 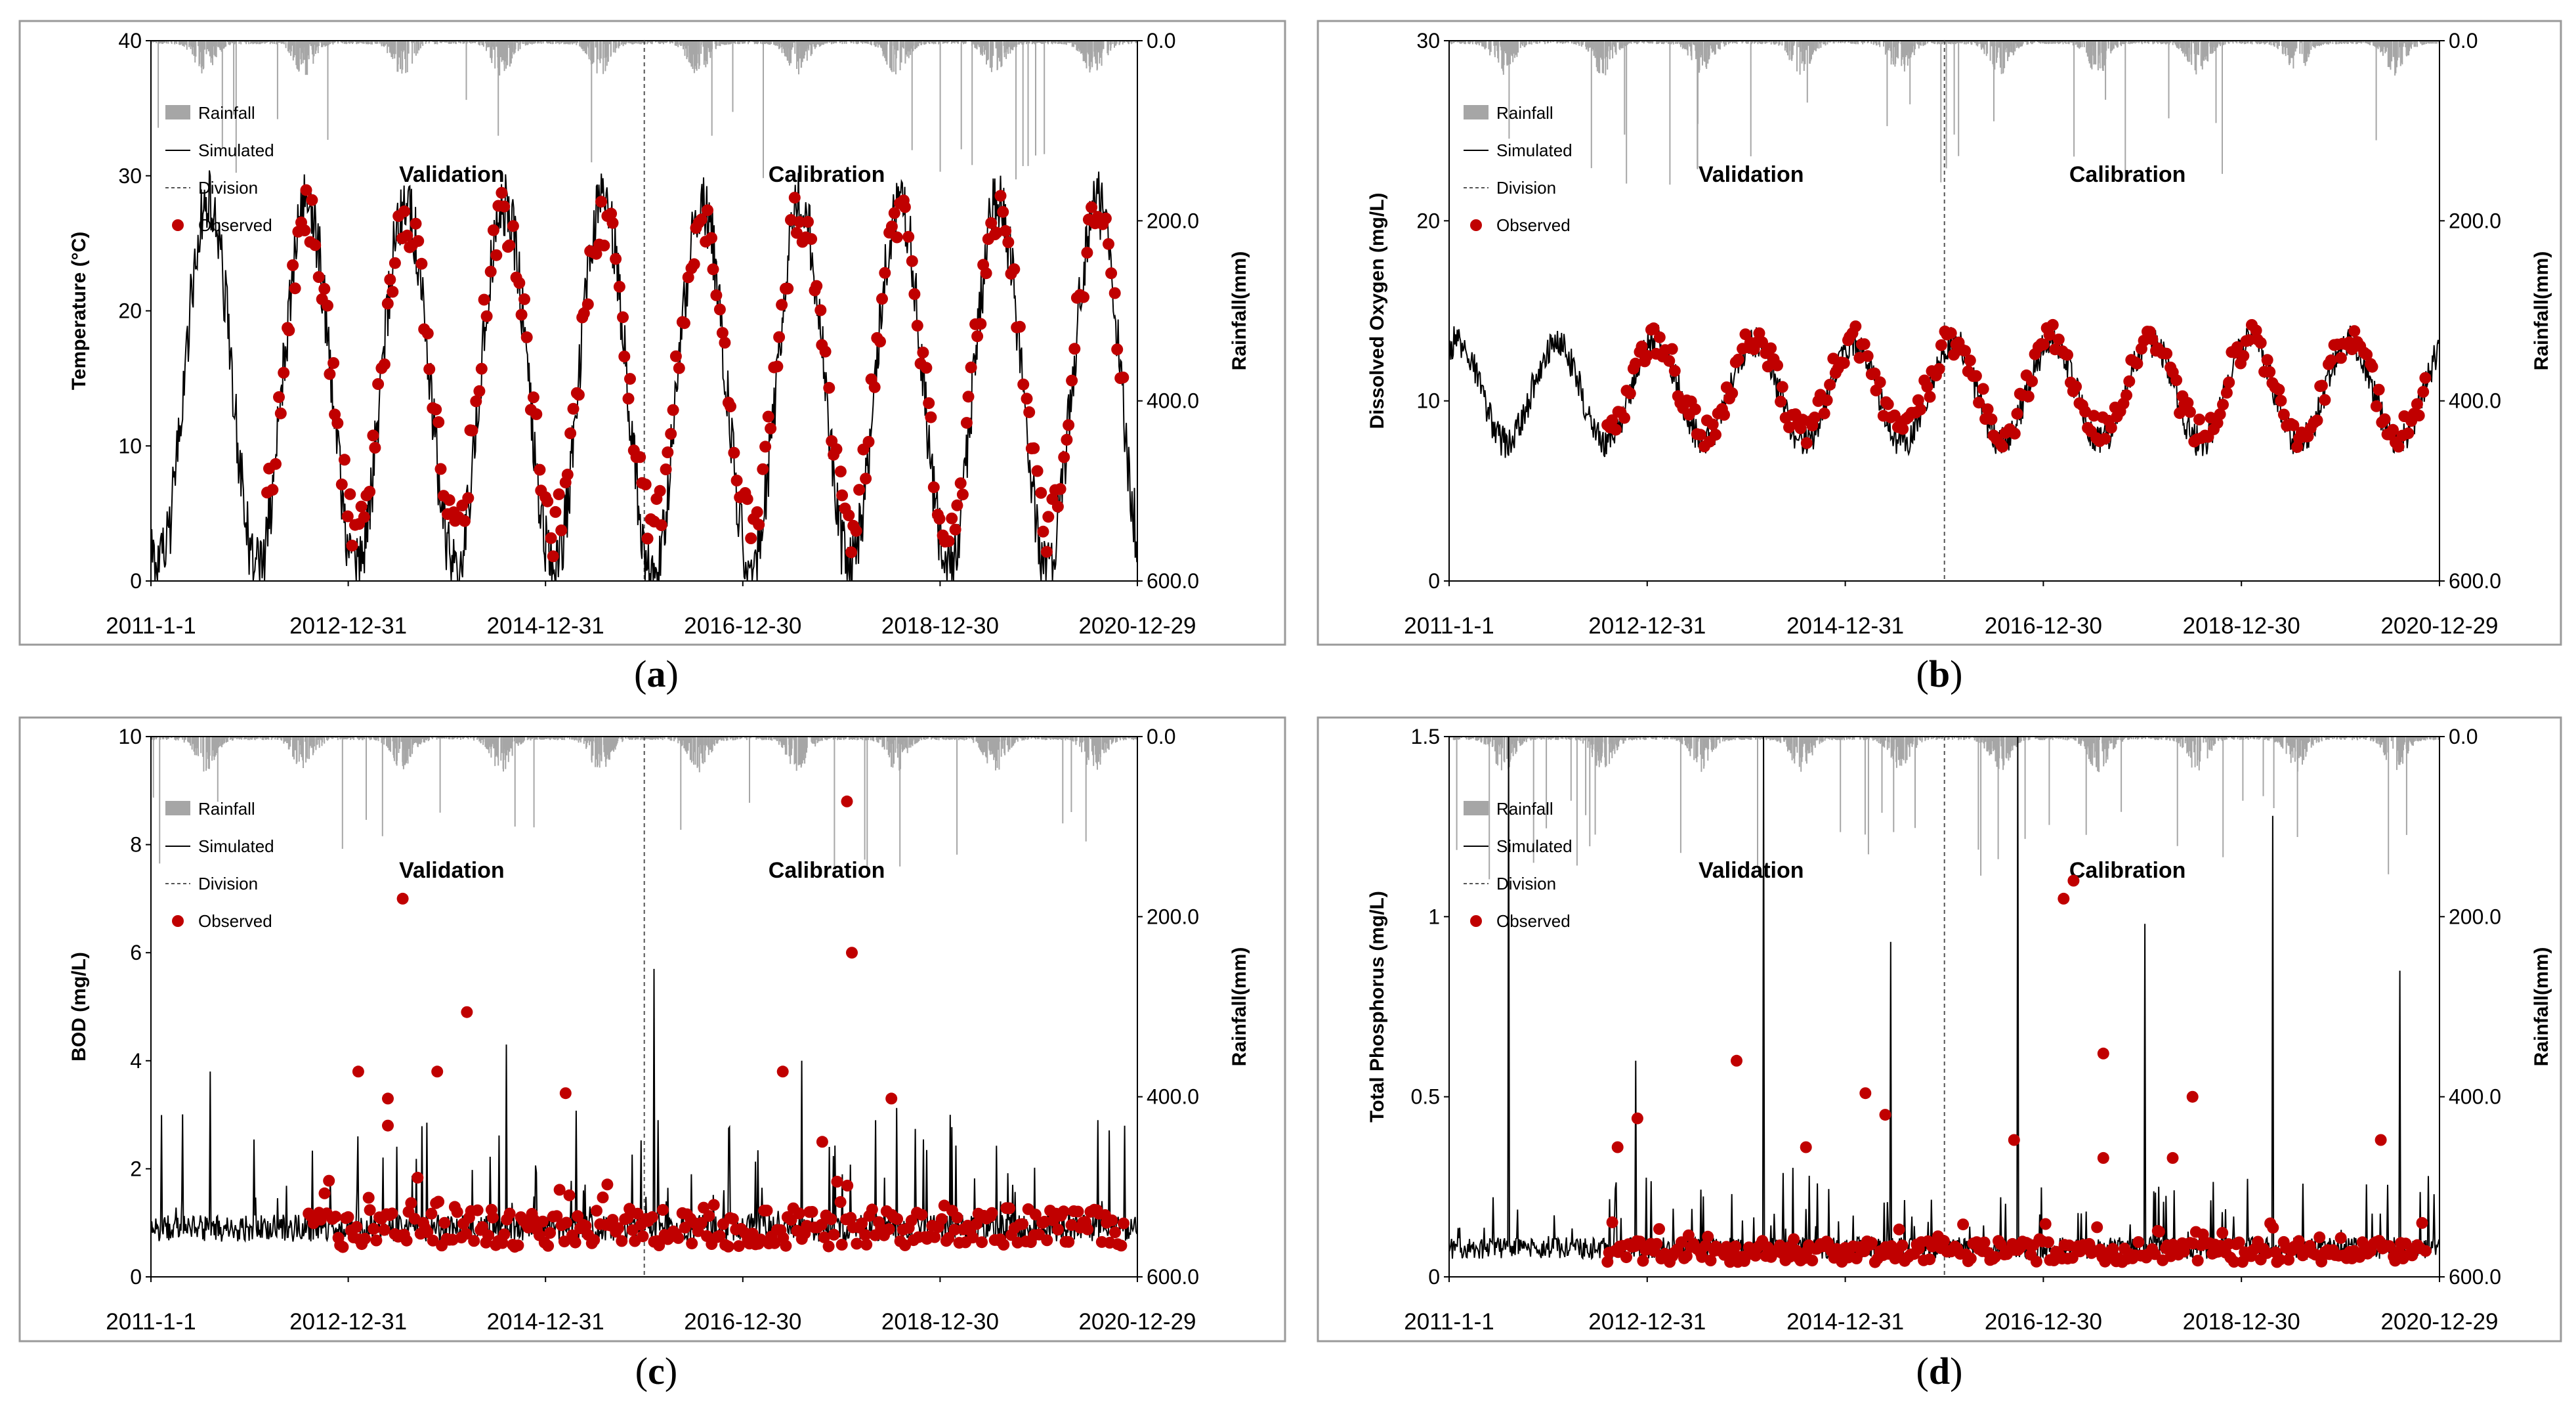 I want to click on calibration-label: Calibration, so click(x=827, y=870).